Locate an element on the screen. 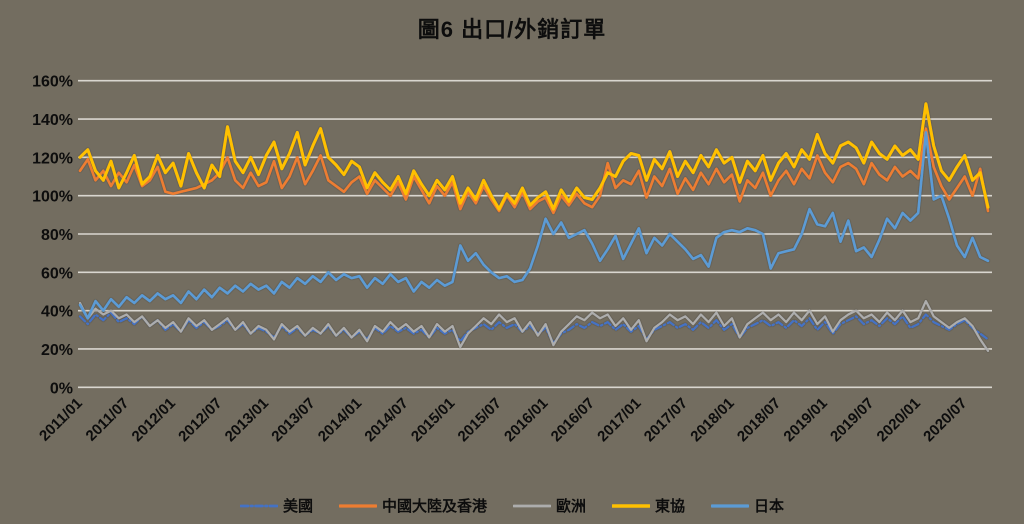  y-axis-label: 60% is located at coordinates (57, 273).